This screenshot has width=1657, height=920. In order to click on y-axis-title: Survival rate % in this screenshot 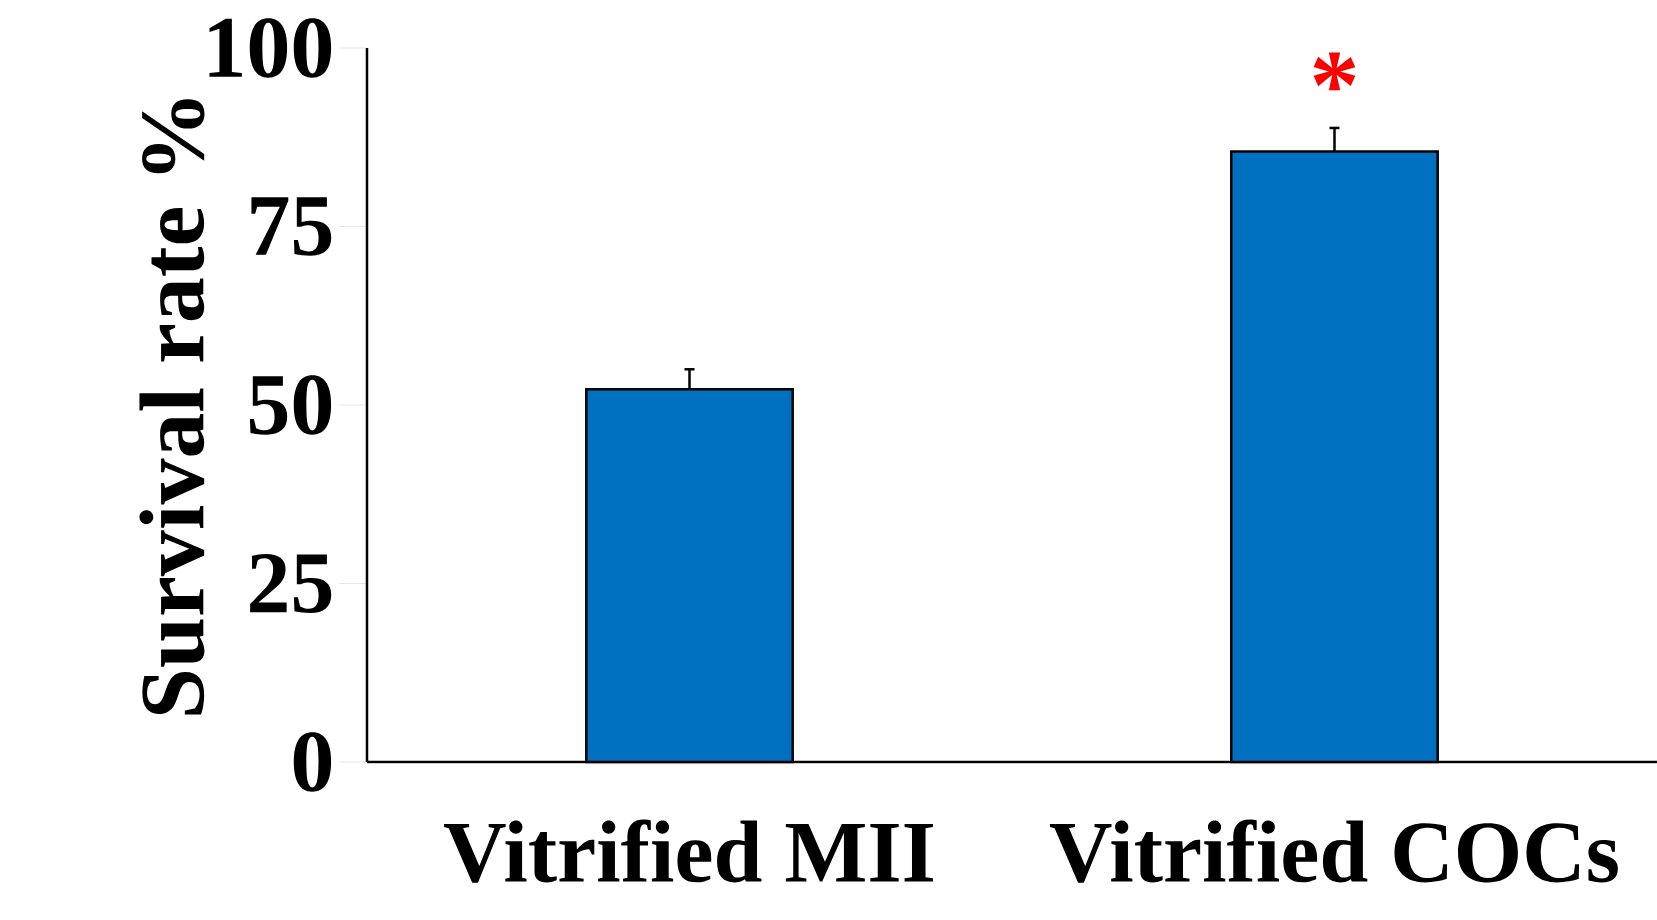, I will do `click(172, 407)`.